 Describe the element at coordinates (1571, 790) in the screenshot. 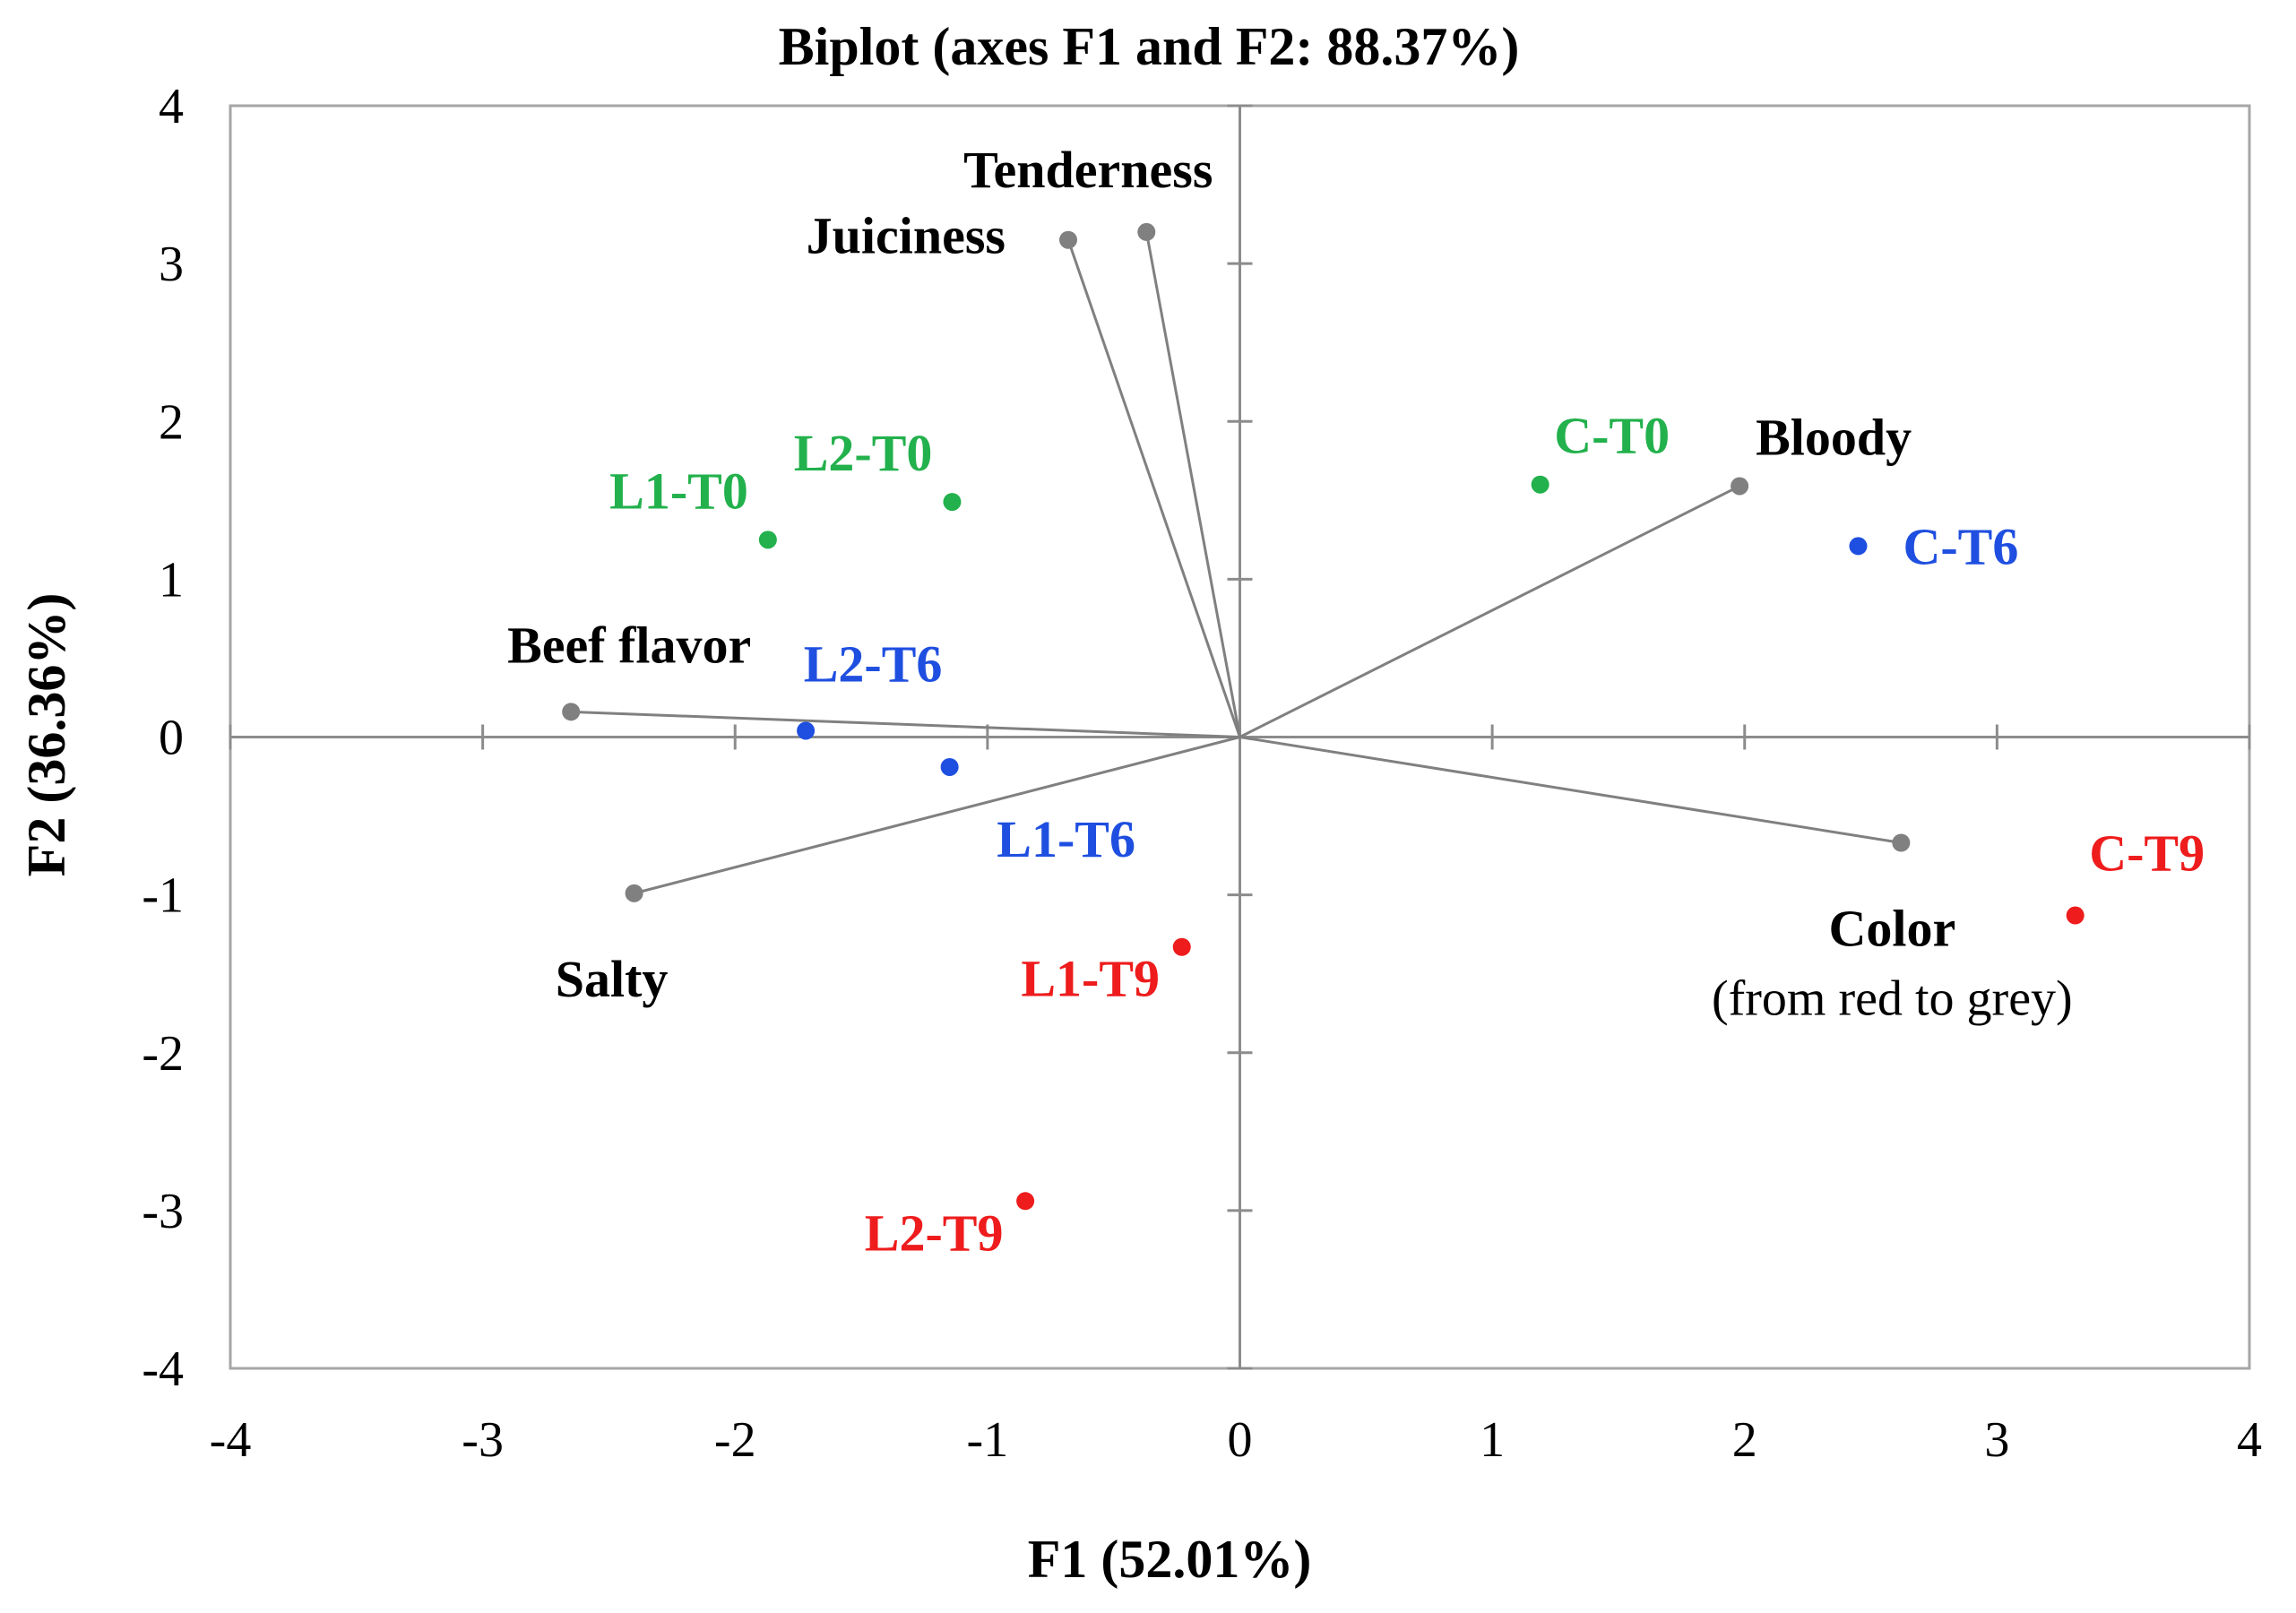

I see `vector-color` at that location.